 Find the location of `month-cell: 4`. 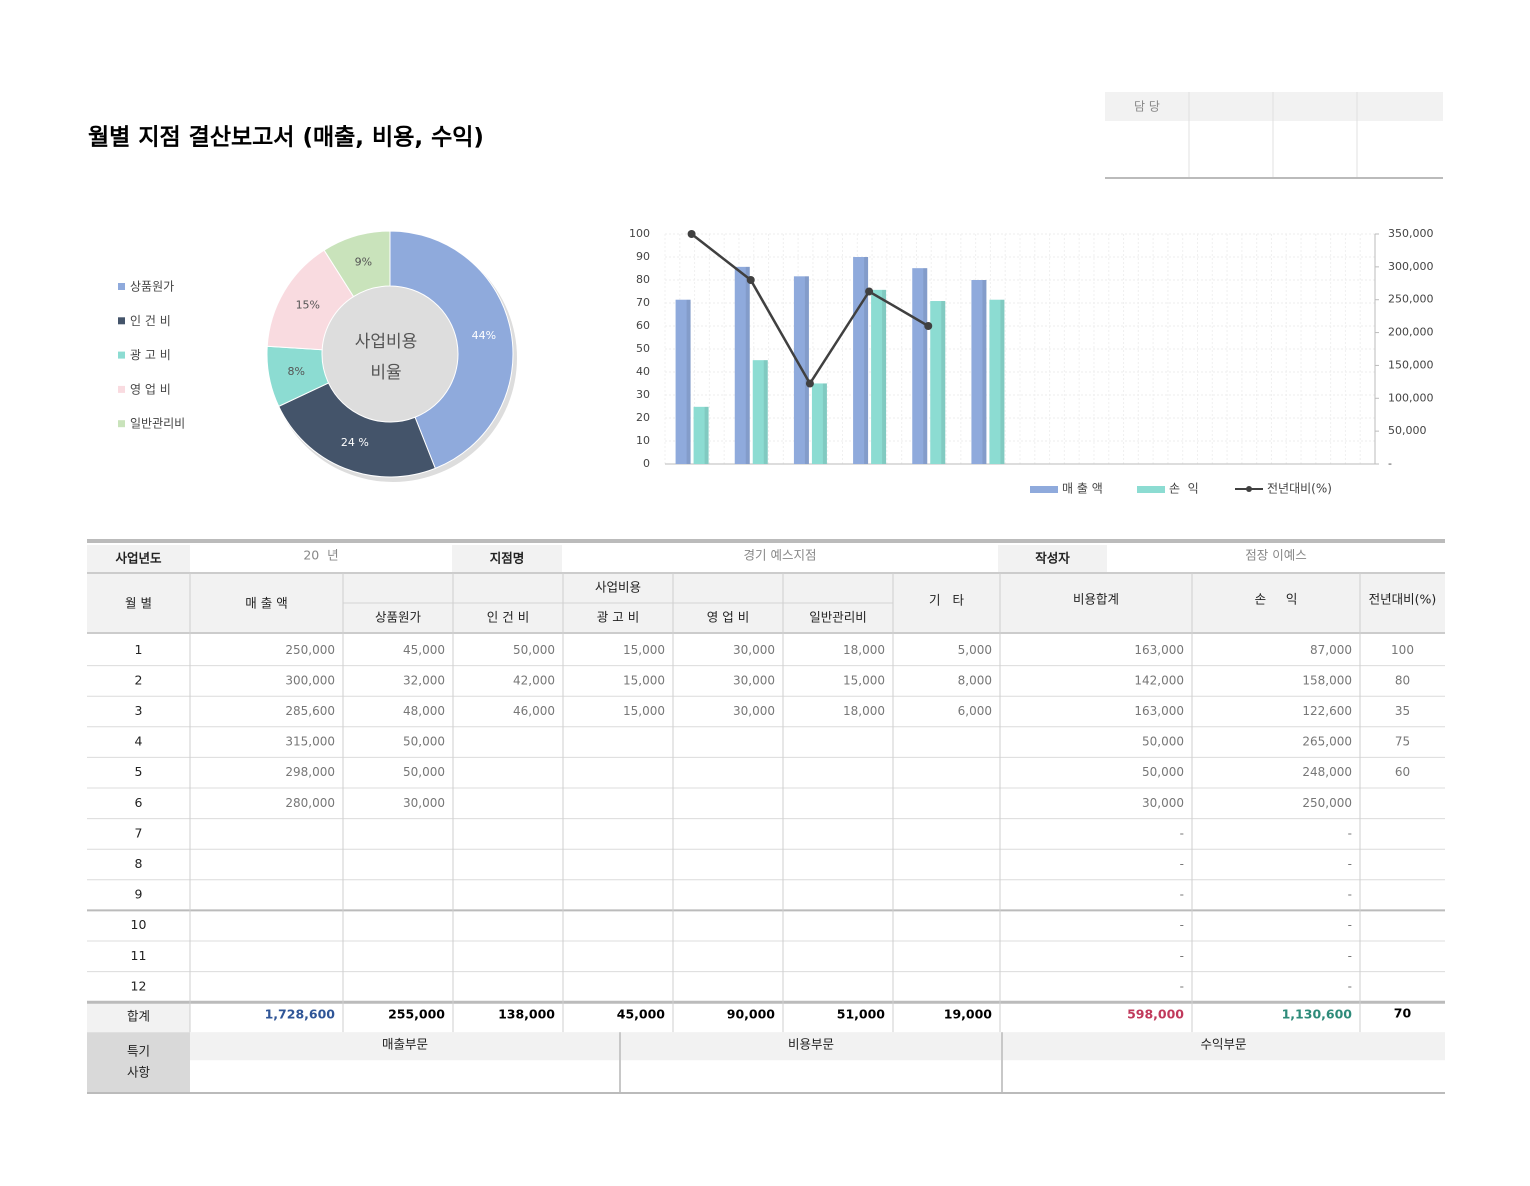

month-cell: 4 is located at coordinates (139, 741).